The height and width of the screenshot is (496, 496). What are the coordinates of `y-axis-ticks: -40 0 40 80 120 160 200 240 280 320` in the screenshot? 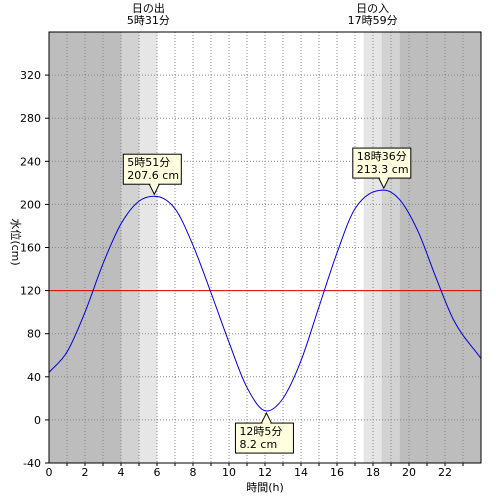 It's located at (34, 269).